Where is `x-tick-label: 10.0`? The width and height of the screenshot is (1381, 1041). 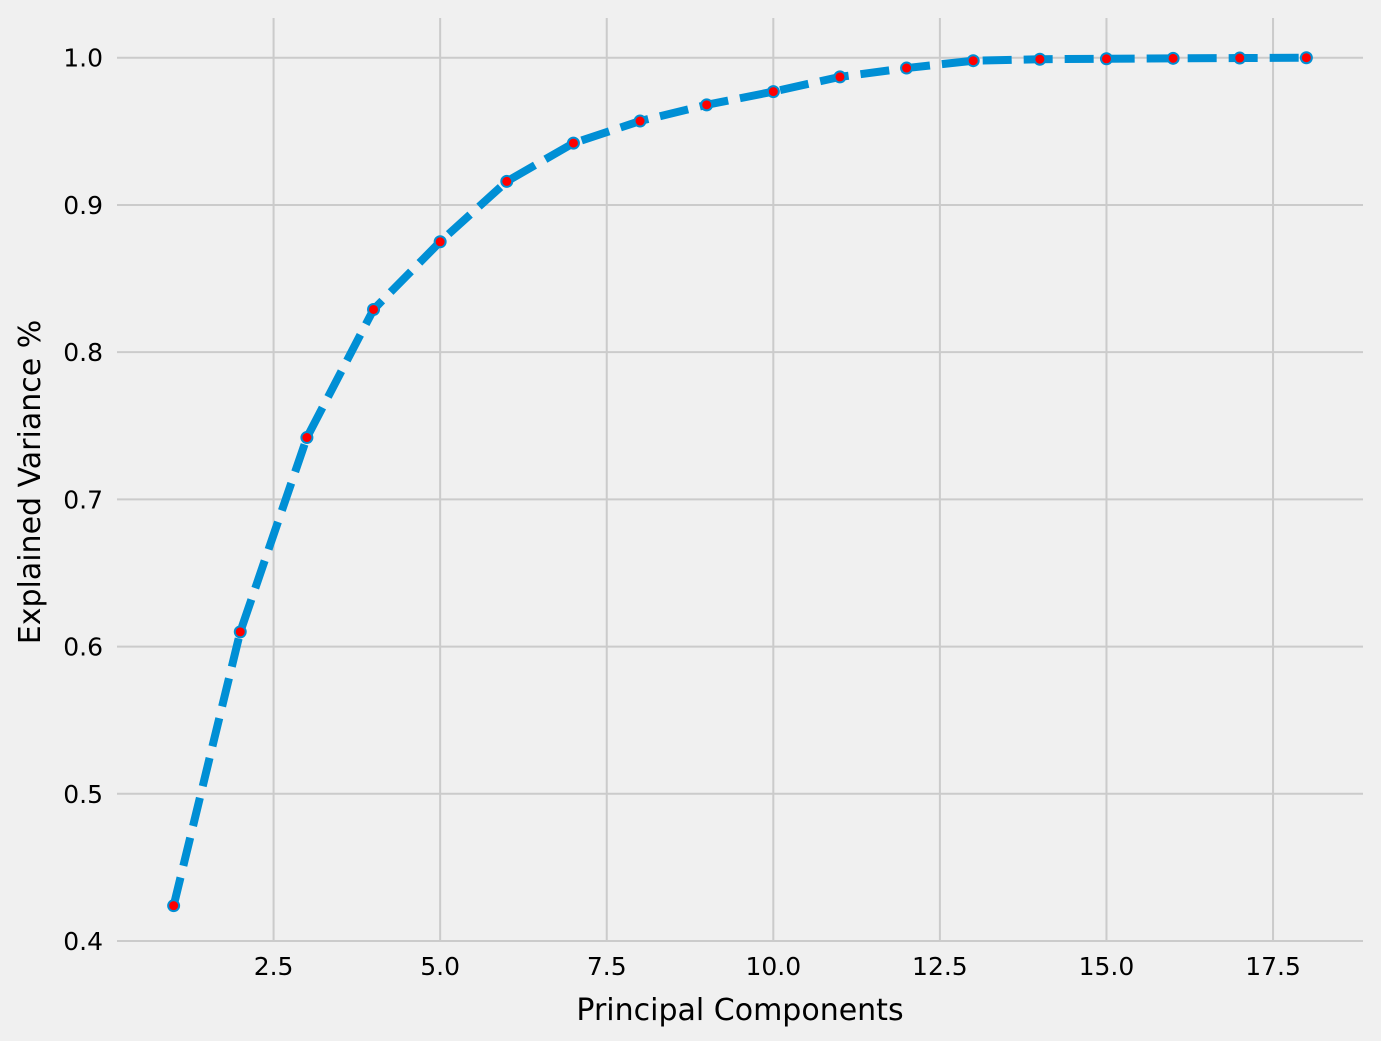 x-tick-label: 10.0 is located at coordinates (773, 966).